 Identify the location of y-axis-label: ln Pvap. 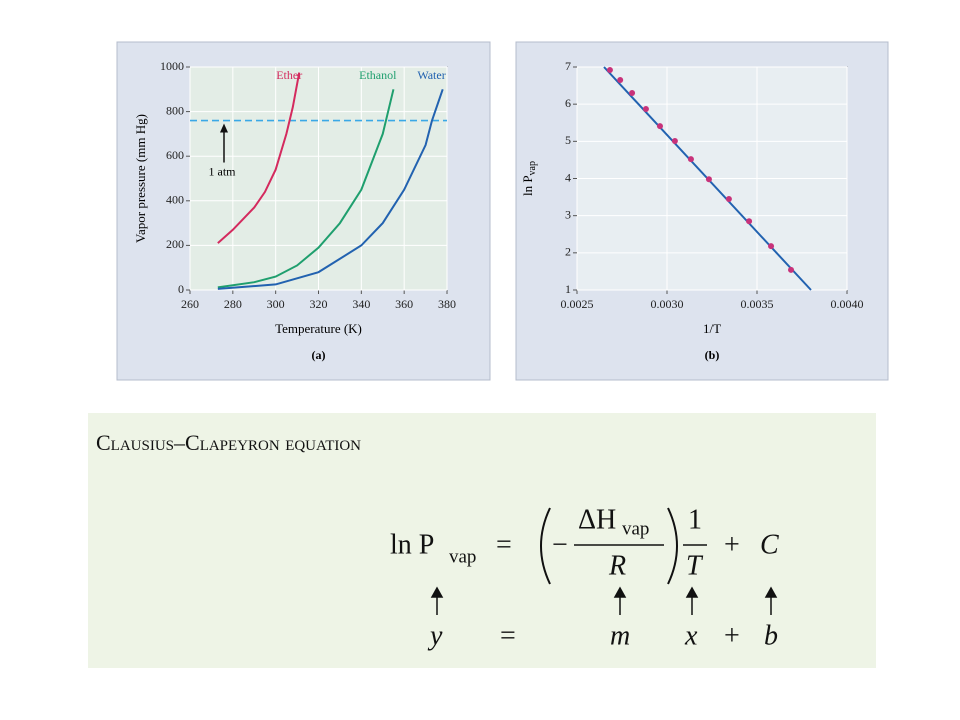
(529, 178).